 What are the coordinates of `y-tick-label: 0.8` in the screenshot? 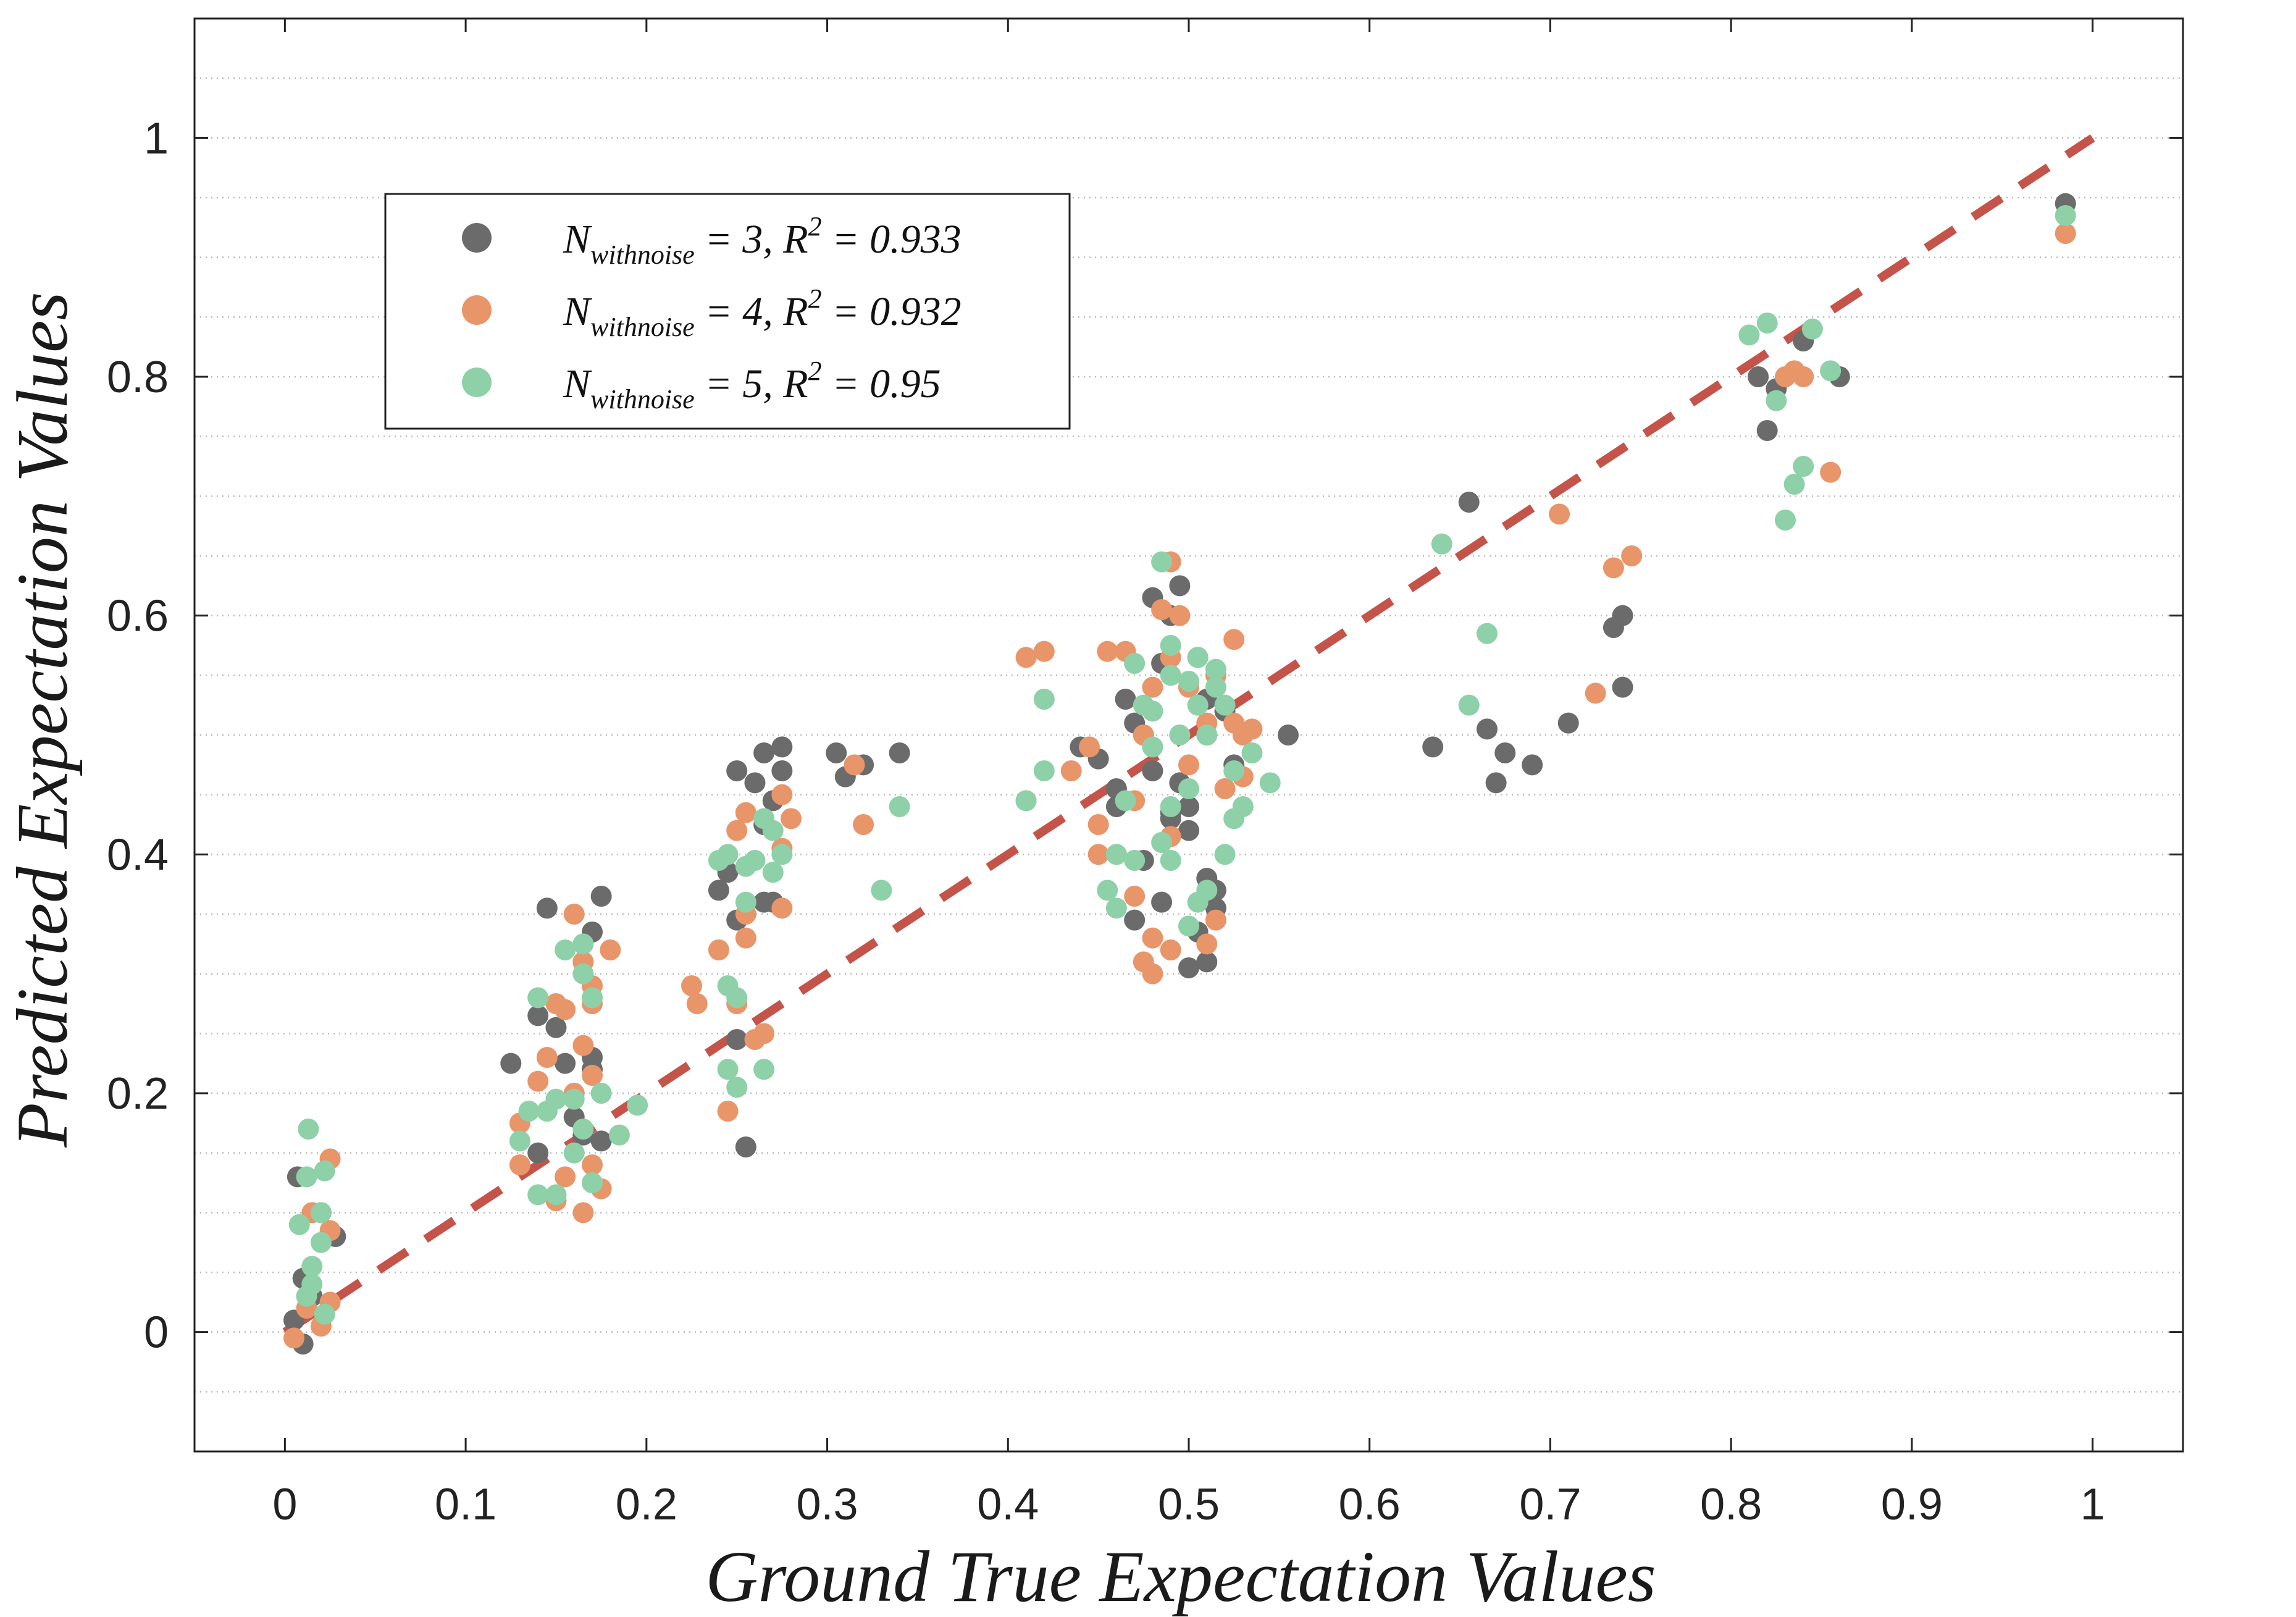 It's located at (138, 377).